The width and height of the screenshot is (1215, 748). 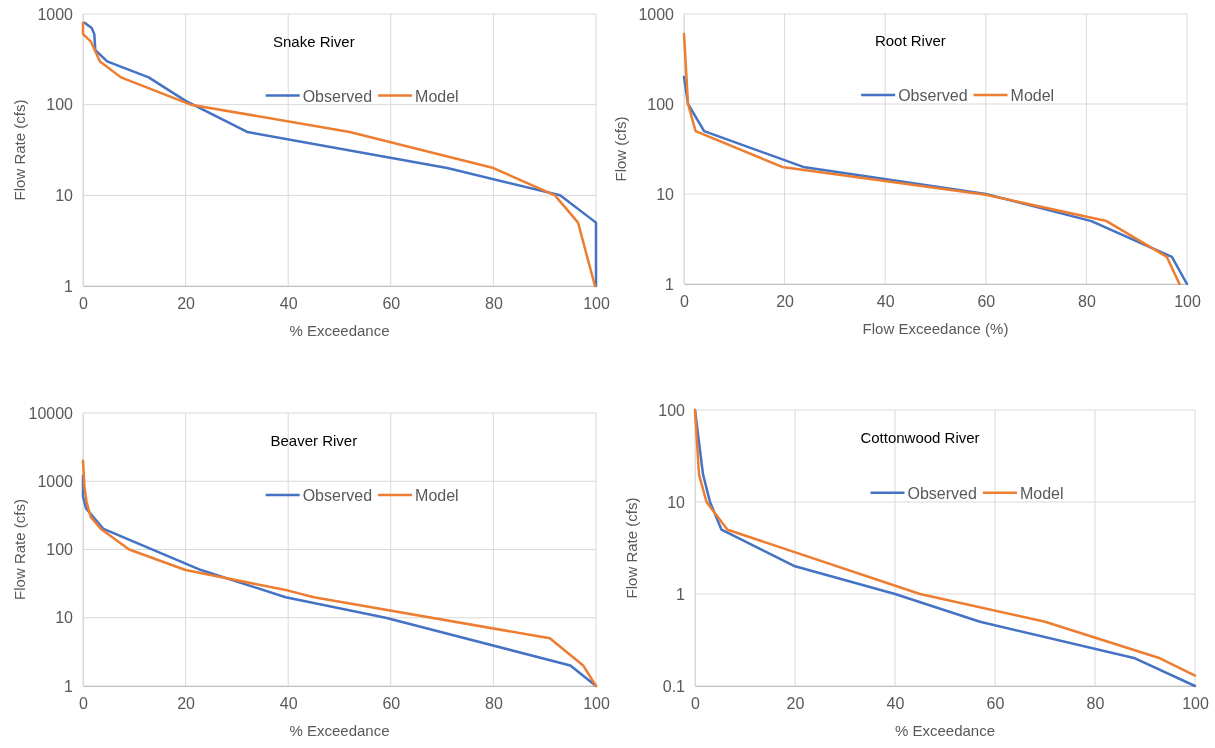 What do you see at coordinates (935, 328) in the screenshot?
I see `x-axis-title: Flow Exceedance (%)` at bounding box center [935, 328].